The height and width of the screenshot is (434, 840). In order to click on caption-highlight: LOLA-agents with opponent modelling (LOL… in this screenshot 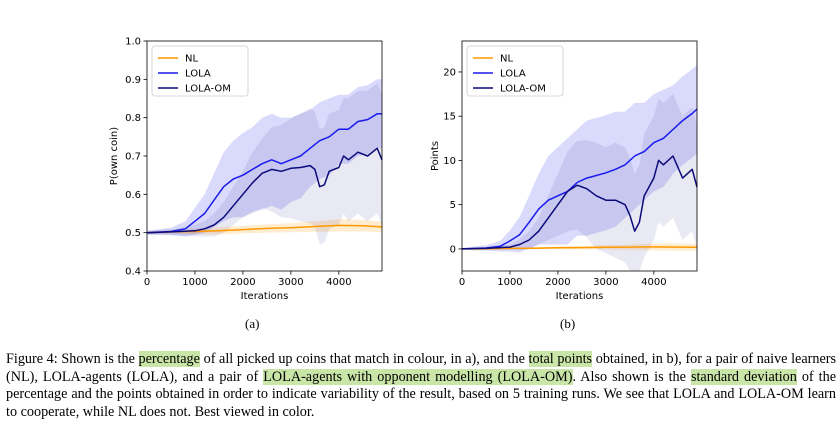, I will do `click(418, 376)`.